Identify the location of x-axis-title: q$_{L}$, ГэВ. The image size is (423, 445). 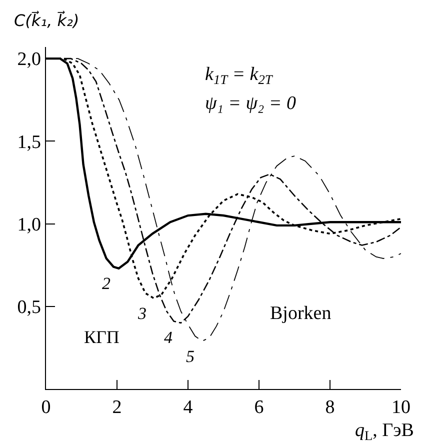
(384, 431).